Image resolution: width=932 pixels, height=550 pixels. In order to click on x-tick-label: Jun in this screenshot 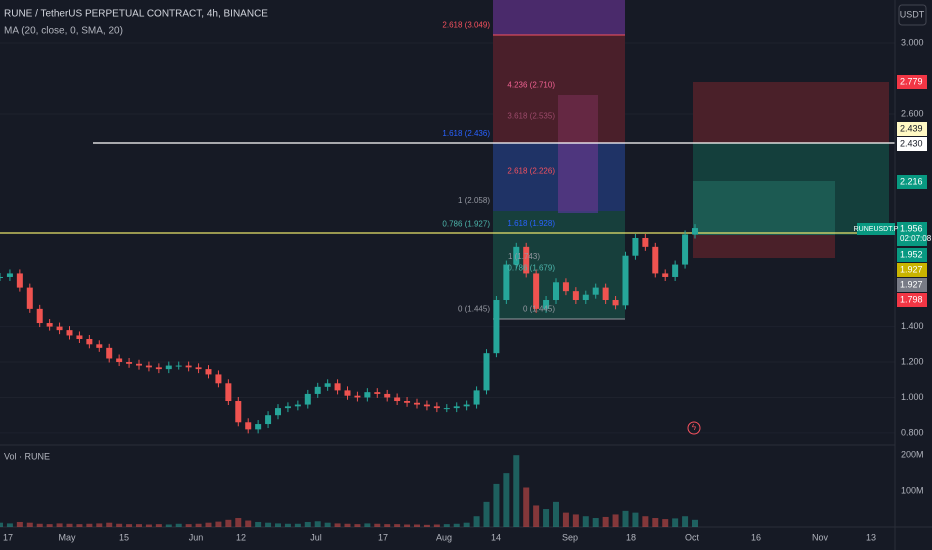, I will do `click(196, 537)`.